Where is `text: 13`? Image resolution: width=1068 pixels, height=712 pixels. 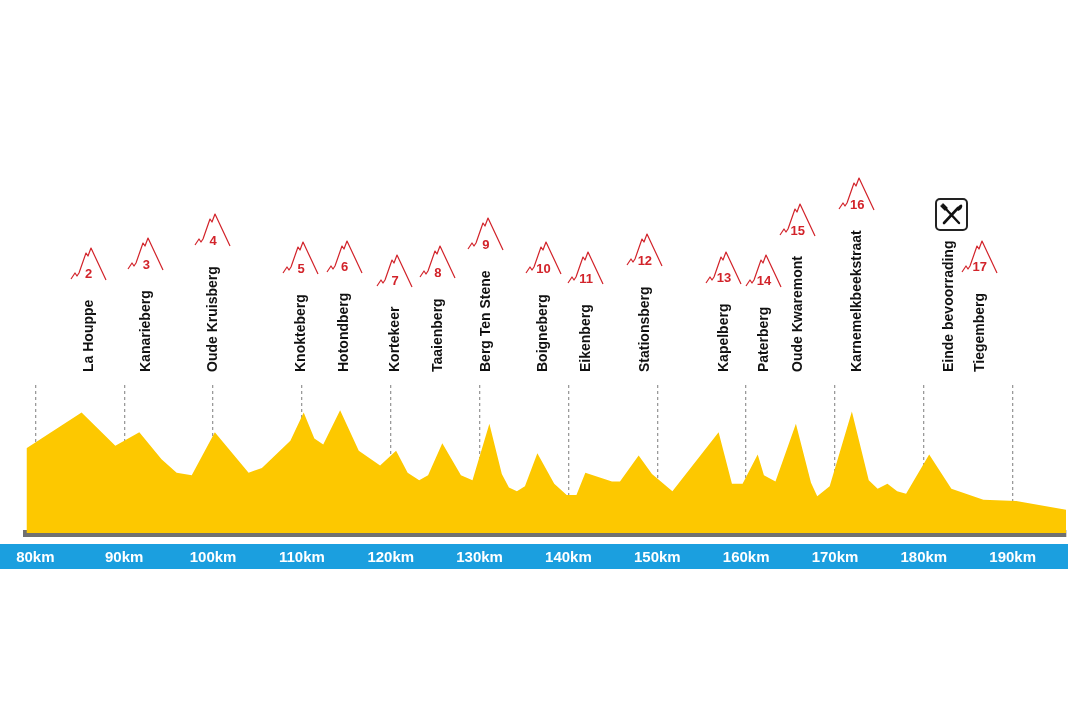 text: 13 is located at coordinates (724, 278).